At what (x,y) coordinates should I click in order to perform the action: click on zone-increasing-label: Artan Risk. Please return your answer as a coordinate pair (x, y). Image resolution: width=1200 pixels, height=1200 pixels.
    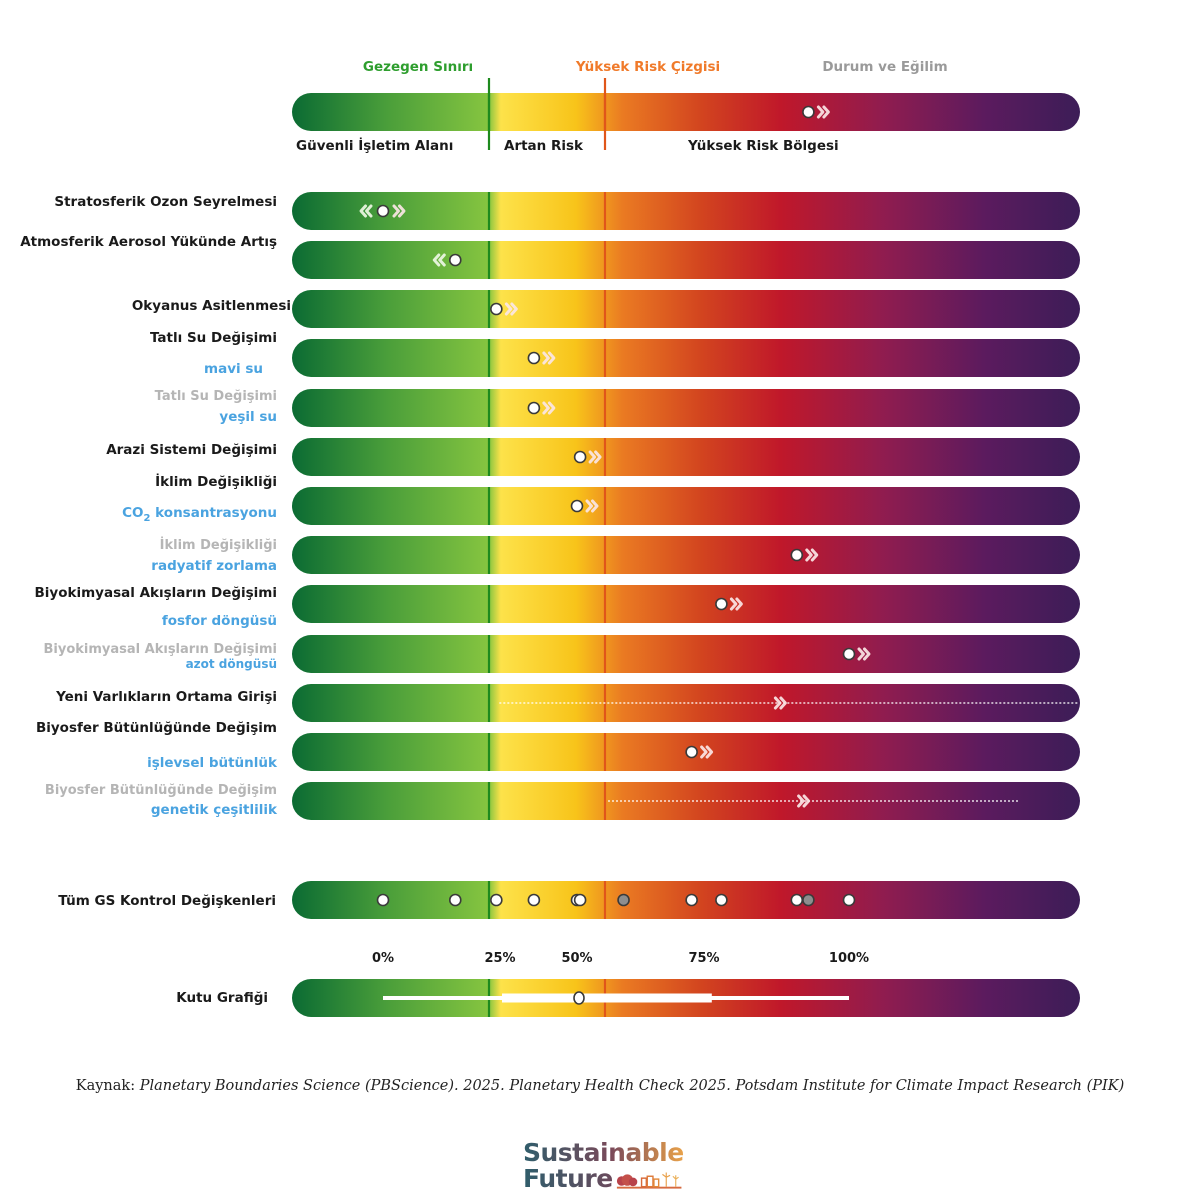
    Looking at the image, I should click on (544, 146).